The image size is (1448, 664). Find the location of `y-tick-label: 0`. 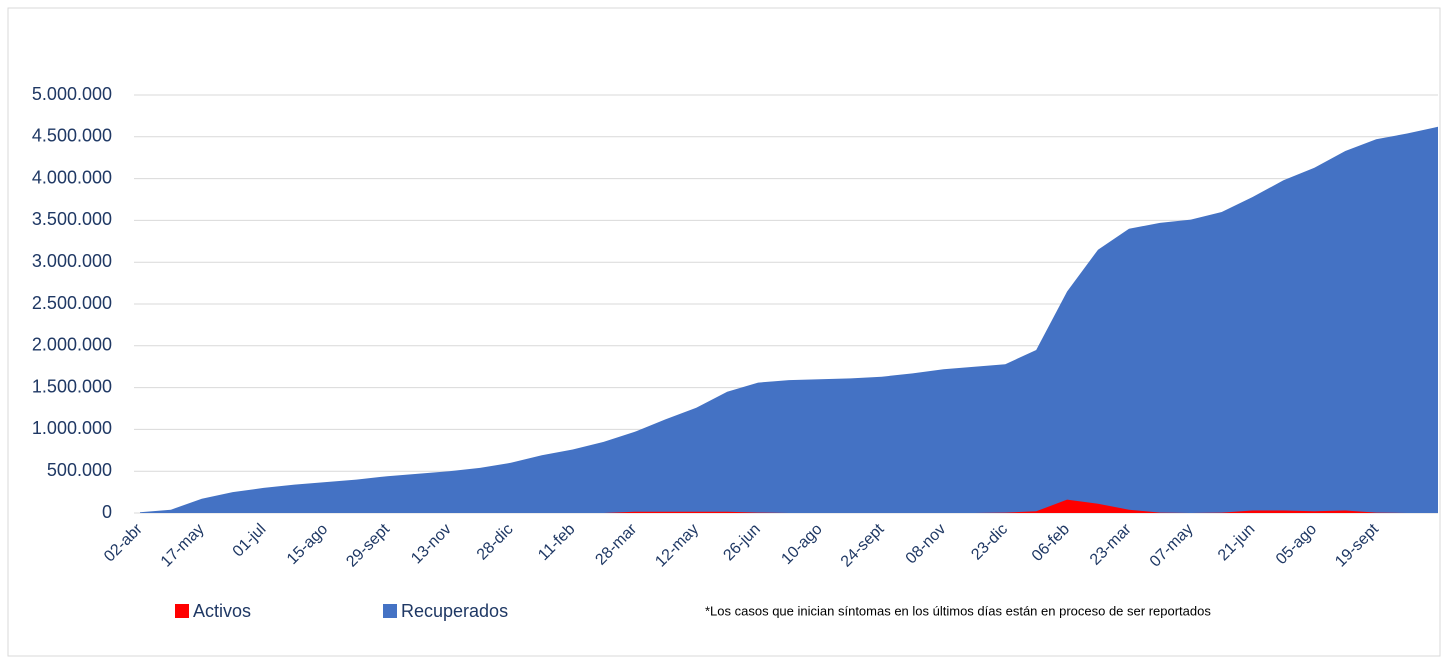

y-tick-label: 0 is located at coordinates (107, 512).